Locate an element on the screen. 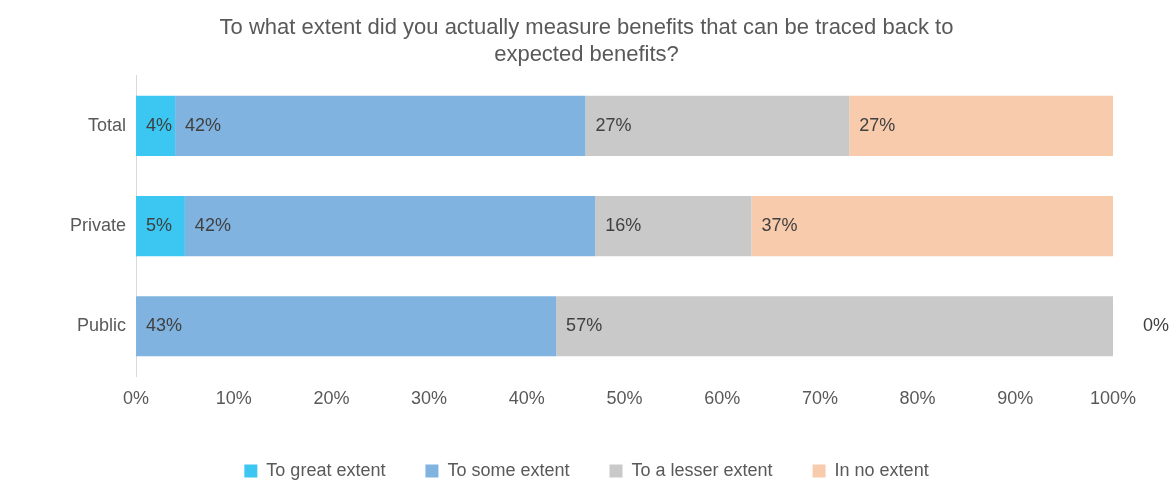 The height and width of the screenshot is (495, 1173). data-label: 16% is located at coordinates (623, 225).